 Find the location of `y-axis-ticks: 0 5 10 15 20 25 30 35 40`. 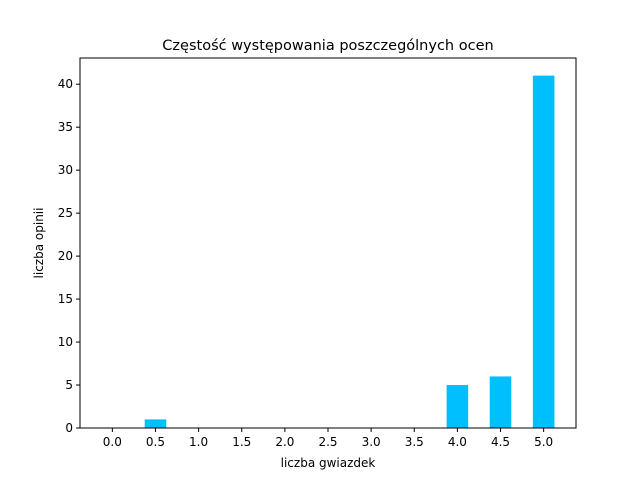

y-axis-ticks: 0 5 10 15 20 25 30 35 40 is located at coordinates (69, 256).